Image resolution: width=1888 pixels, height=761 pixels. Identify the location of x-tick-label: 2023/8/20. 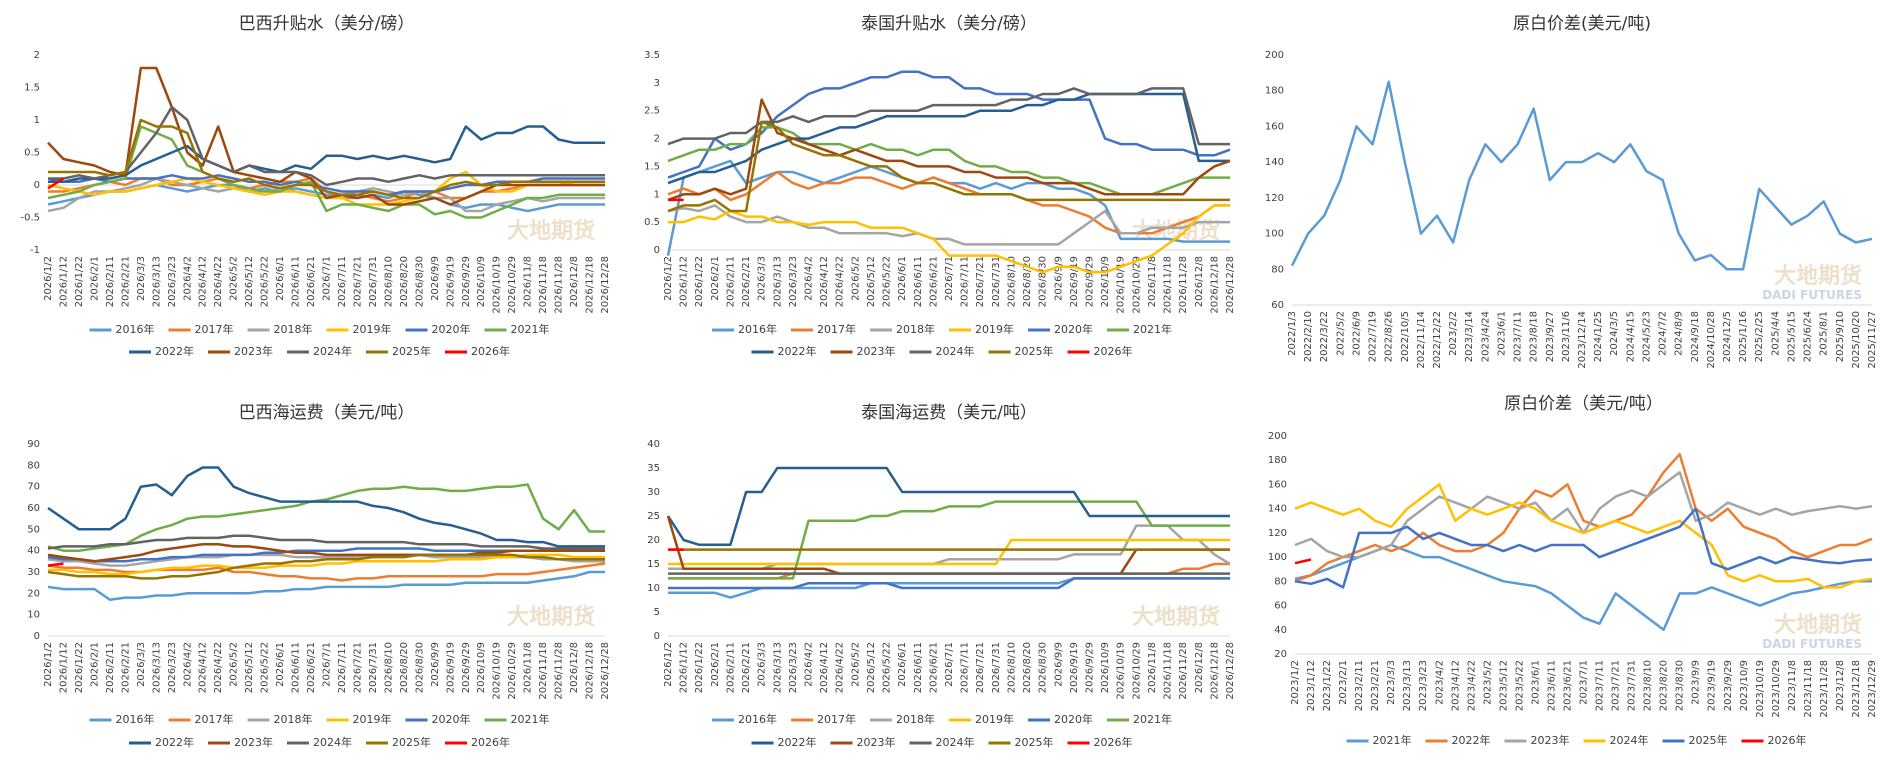
(1664, 685).